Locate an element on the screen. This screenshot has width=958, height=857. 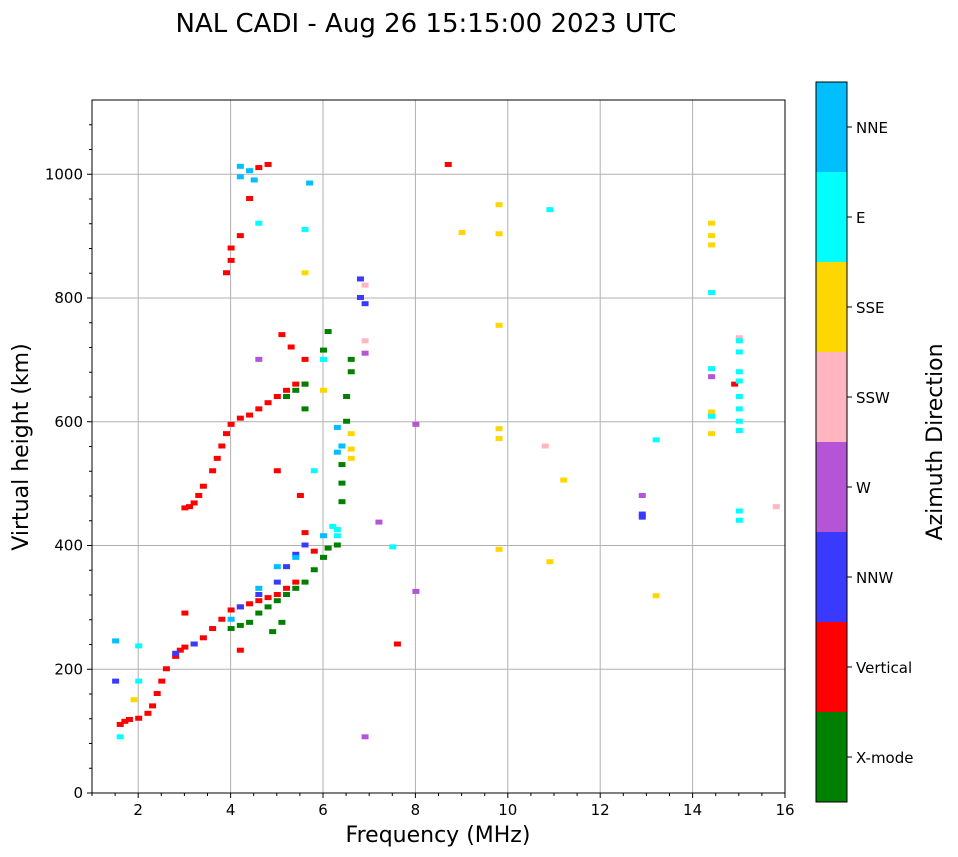
x-tick-label: 6 is located at coordinates (323, 810).